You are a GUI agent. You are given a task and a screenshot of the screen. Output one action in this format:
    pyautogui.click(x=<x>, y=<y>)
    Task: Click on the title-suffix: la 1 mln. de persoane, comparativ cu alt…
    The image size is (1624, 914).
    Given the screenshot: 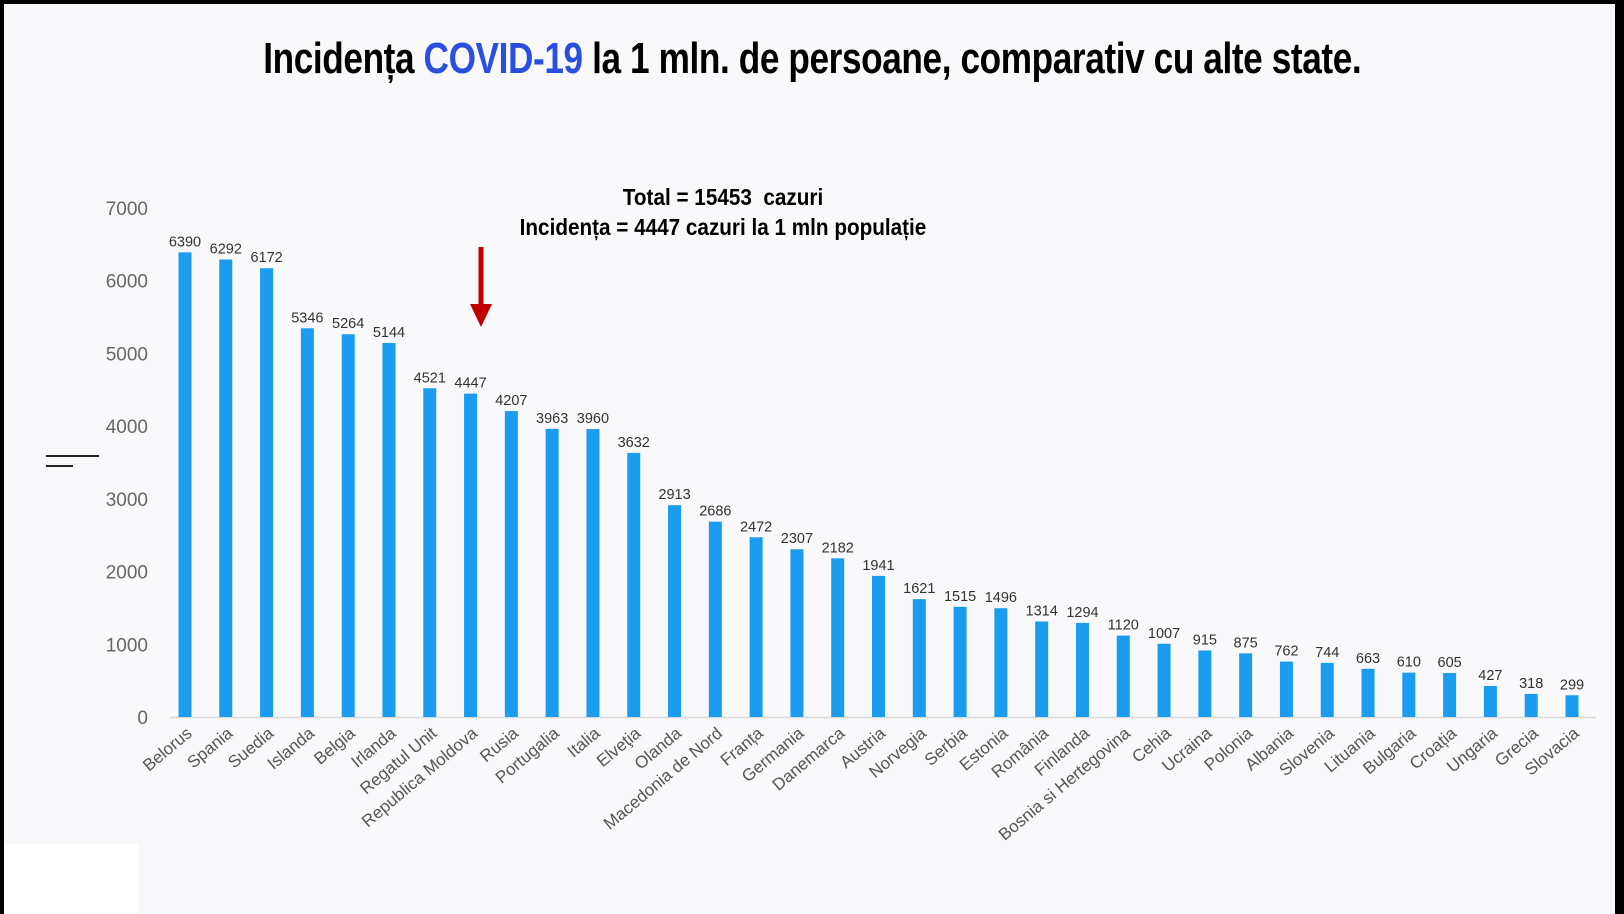 What is the action you would take?
    pyautogui.click(x=972, y=58)
    